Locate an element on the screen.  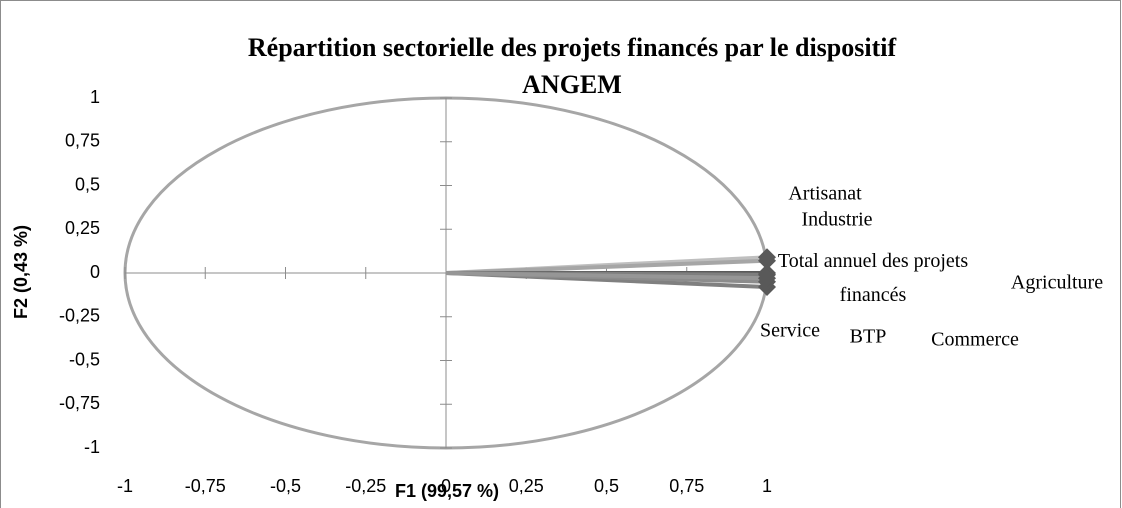
y-tick-label: 0,75 is located at coordinates (82, 141).